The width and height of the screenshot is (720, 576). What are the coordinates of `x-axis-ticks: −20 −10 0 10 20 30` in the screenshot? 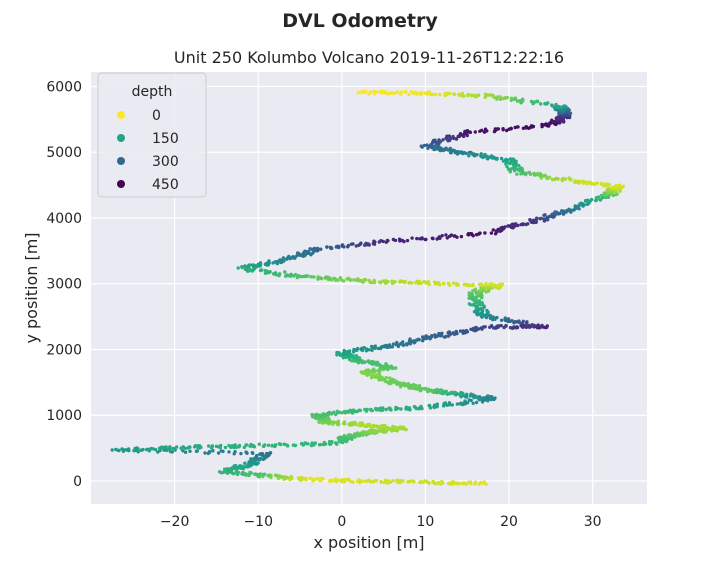 It's located at (381, 522).